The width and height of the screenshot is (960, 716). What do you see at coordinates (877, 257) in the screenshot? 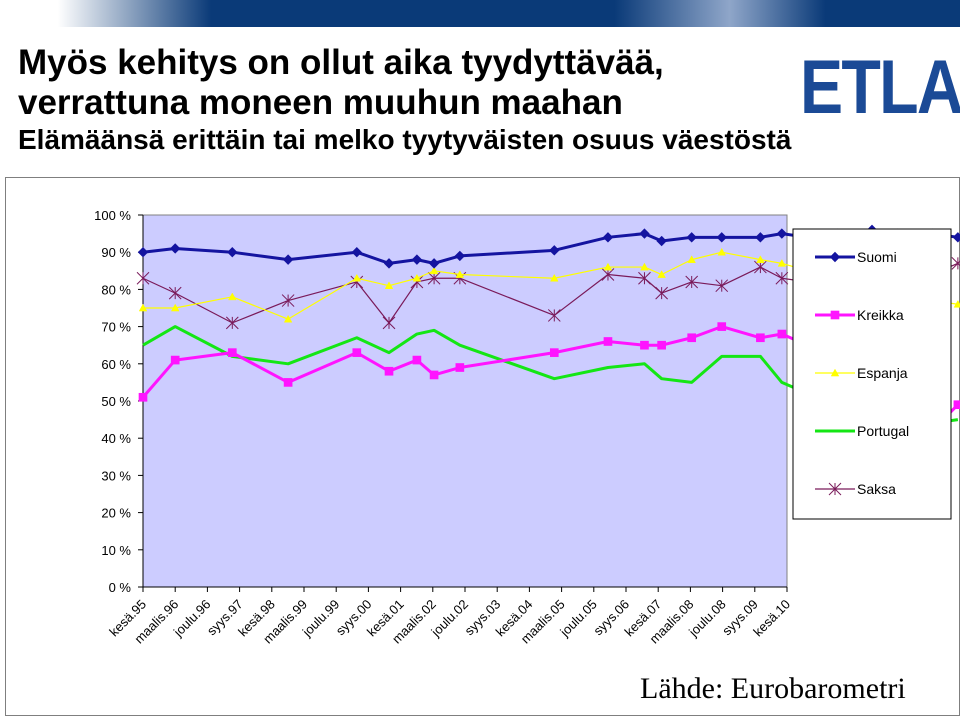
I see `legend-label: Suomi` at bounding box center [877, 257].